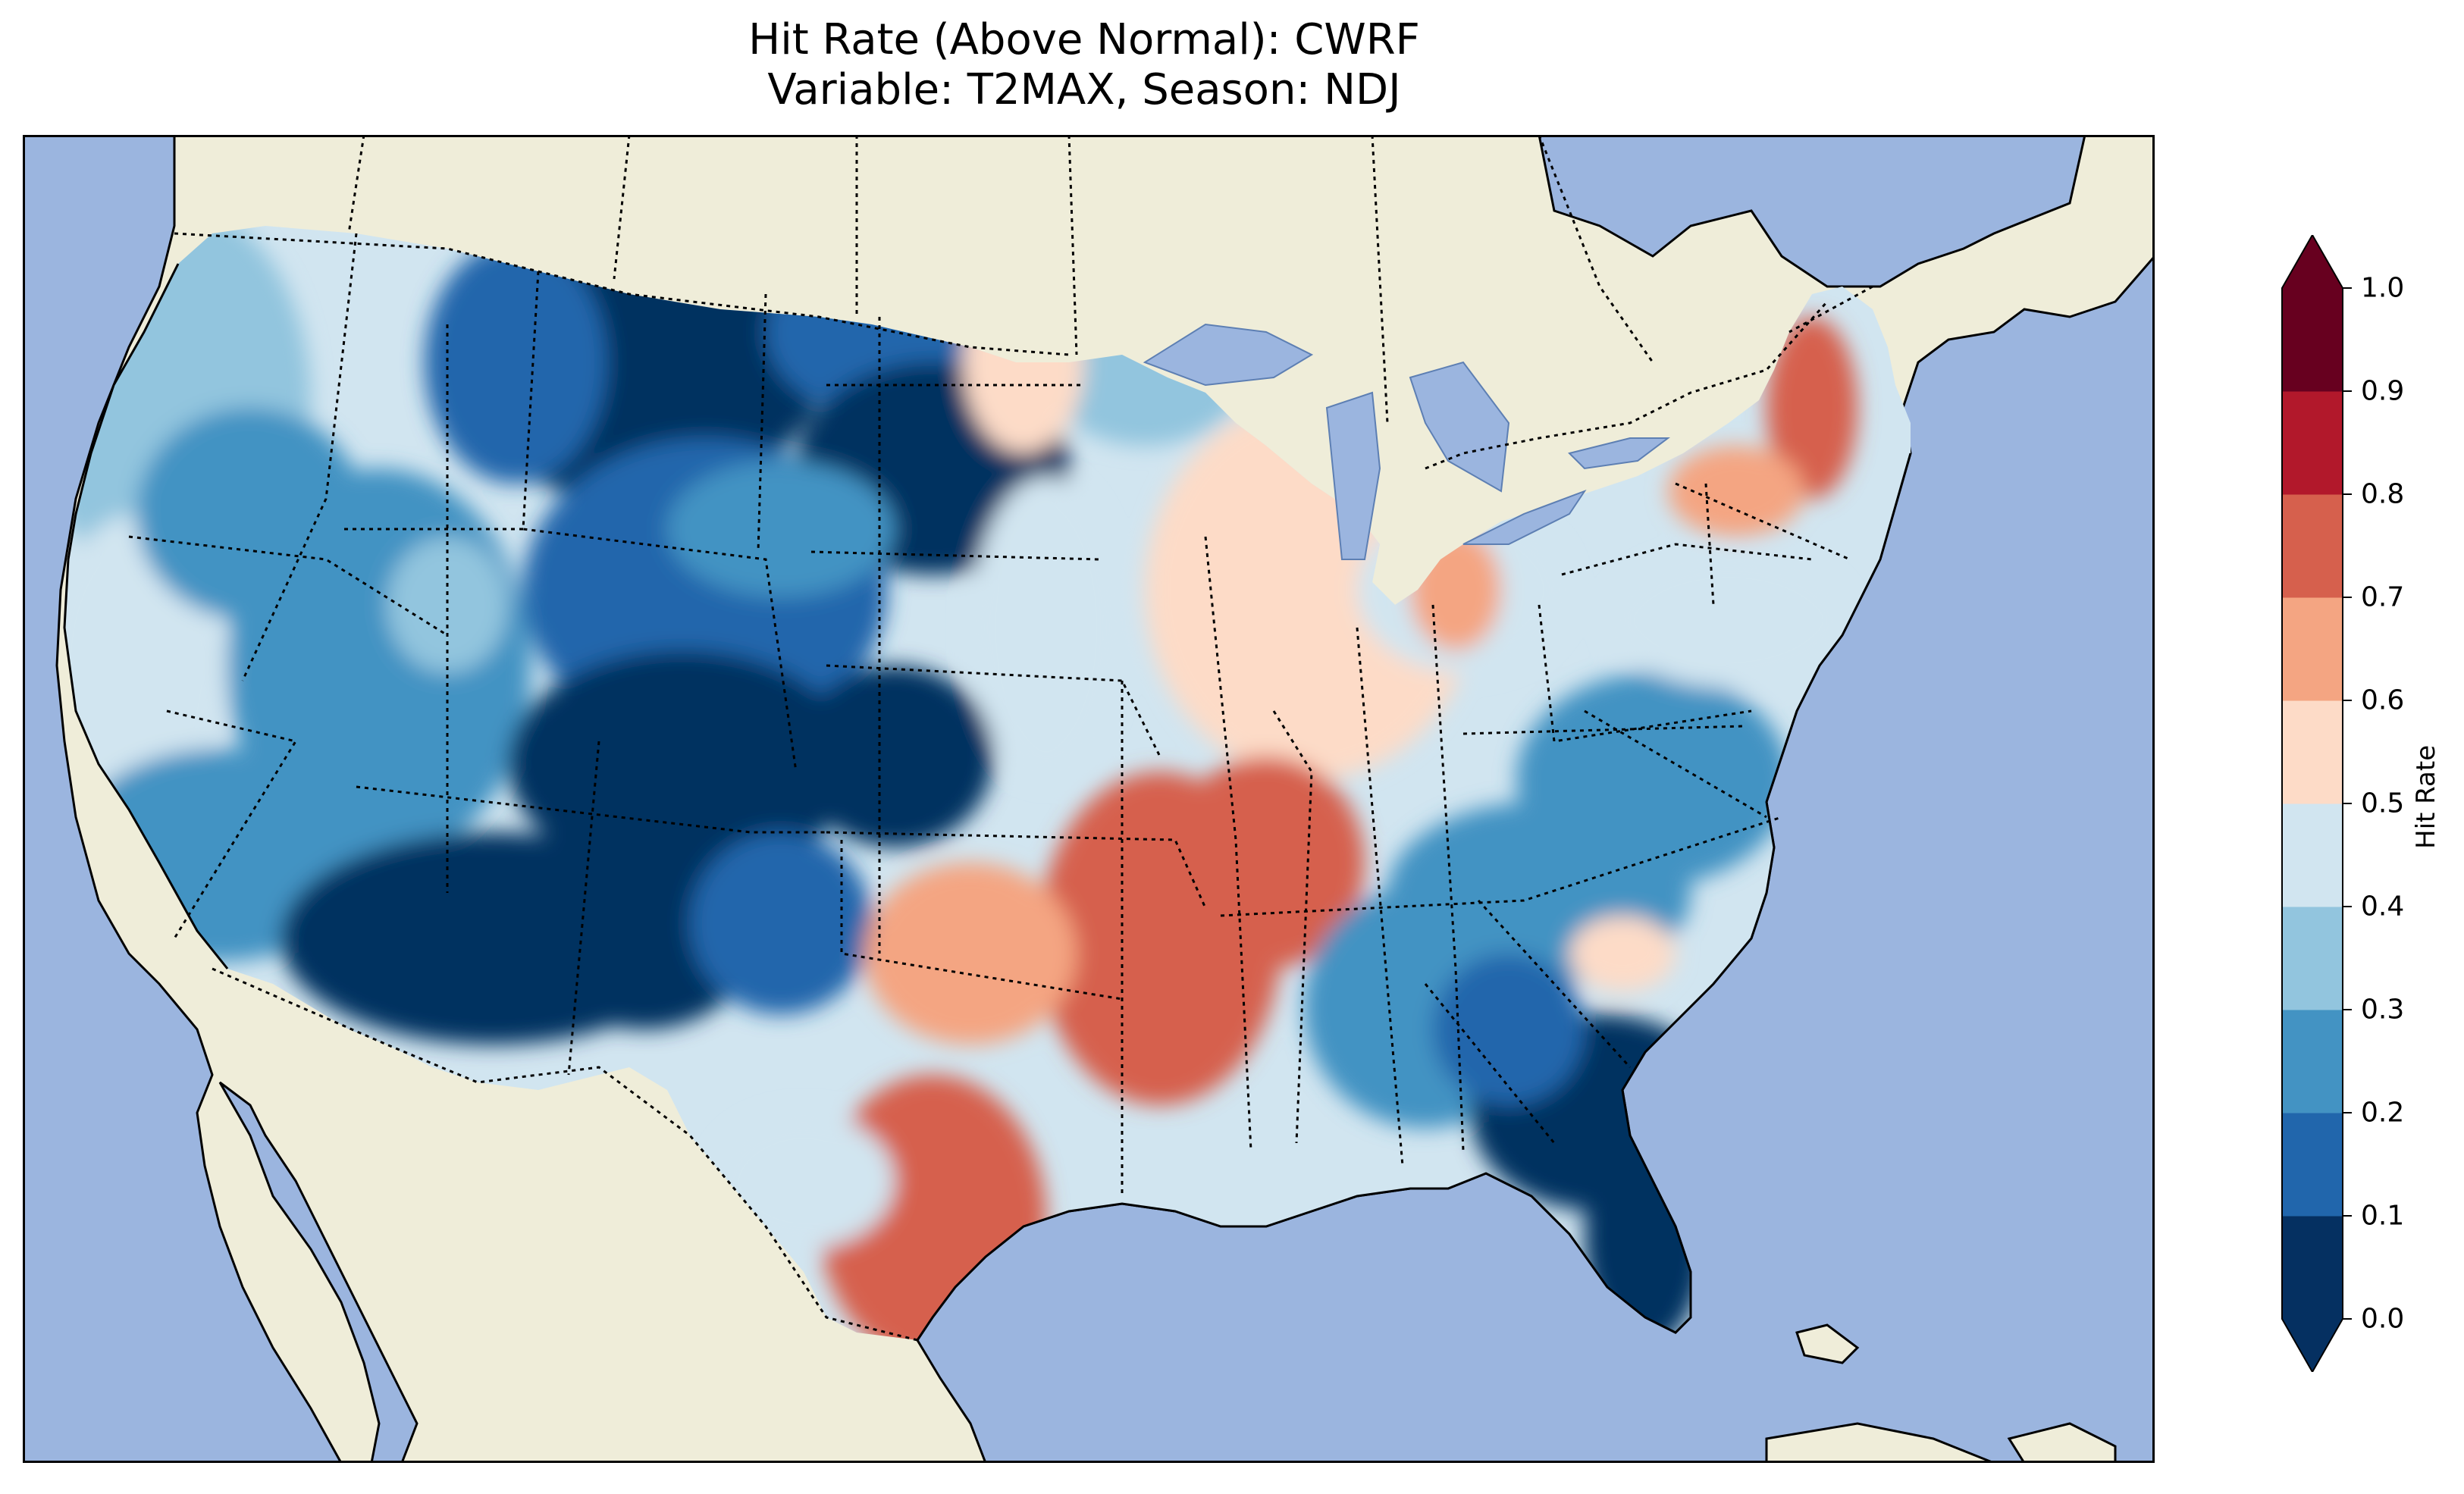 The image size is (2464, 1494). Describe the element at coordinates (1828, 1343) in the screenshot. I see `land-bahamas` at that location.